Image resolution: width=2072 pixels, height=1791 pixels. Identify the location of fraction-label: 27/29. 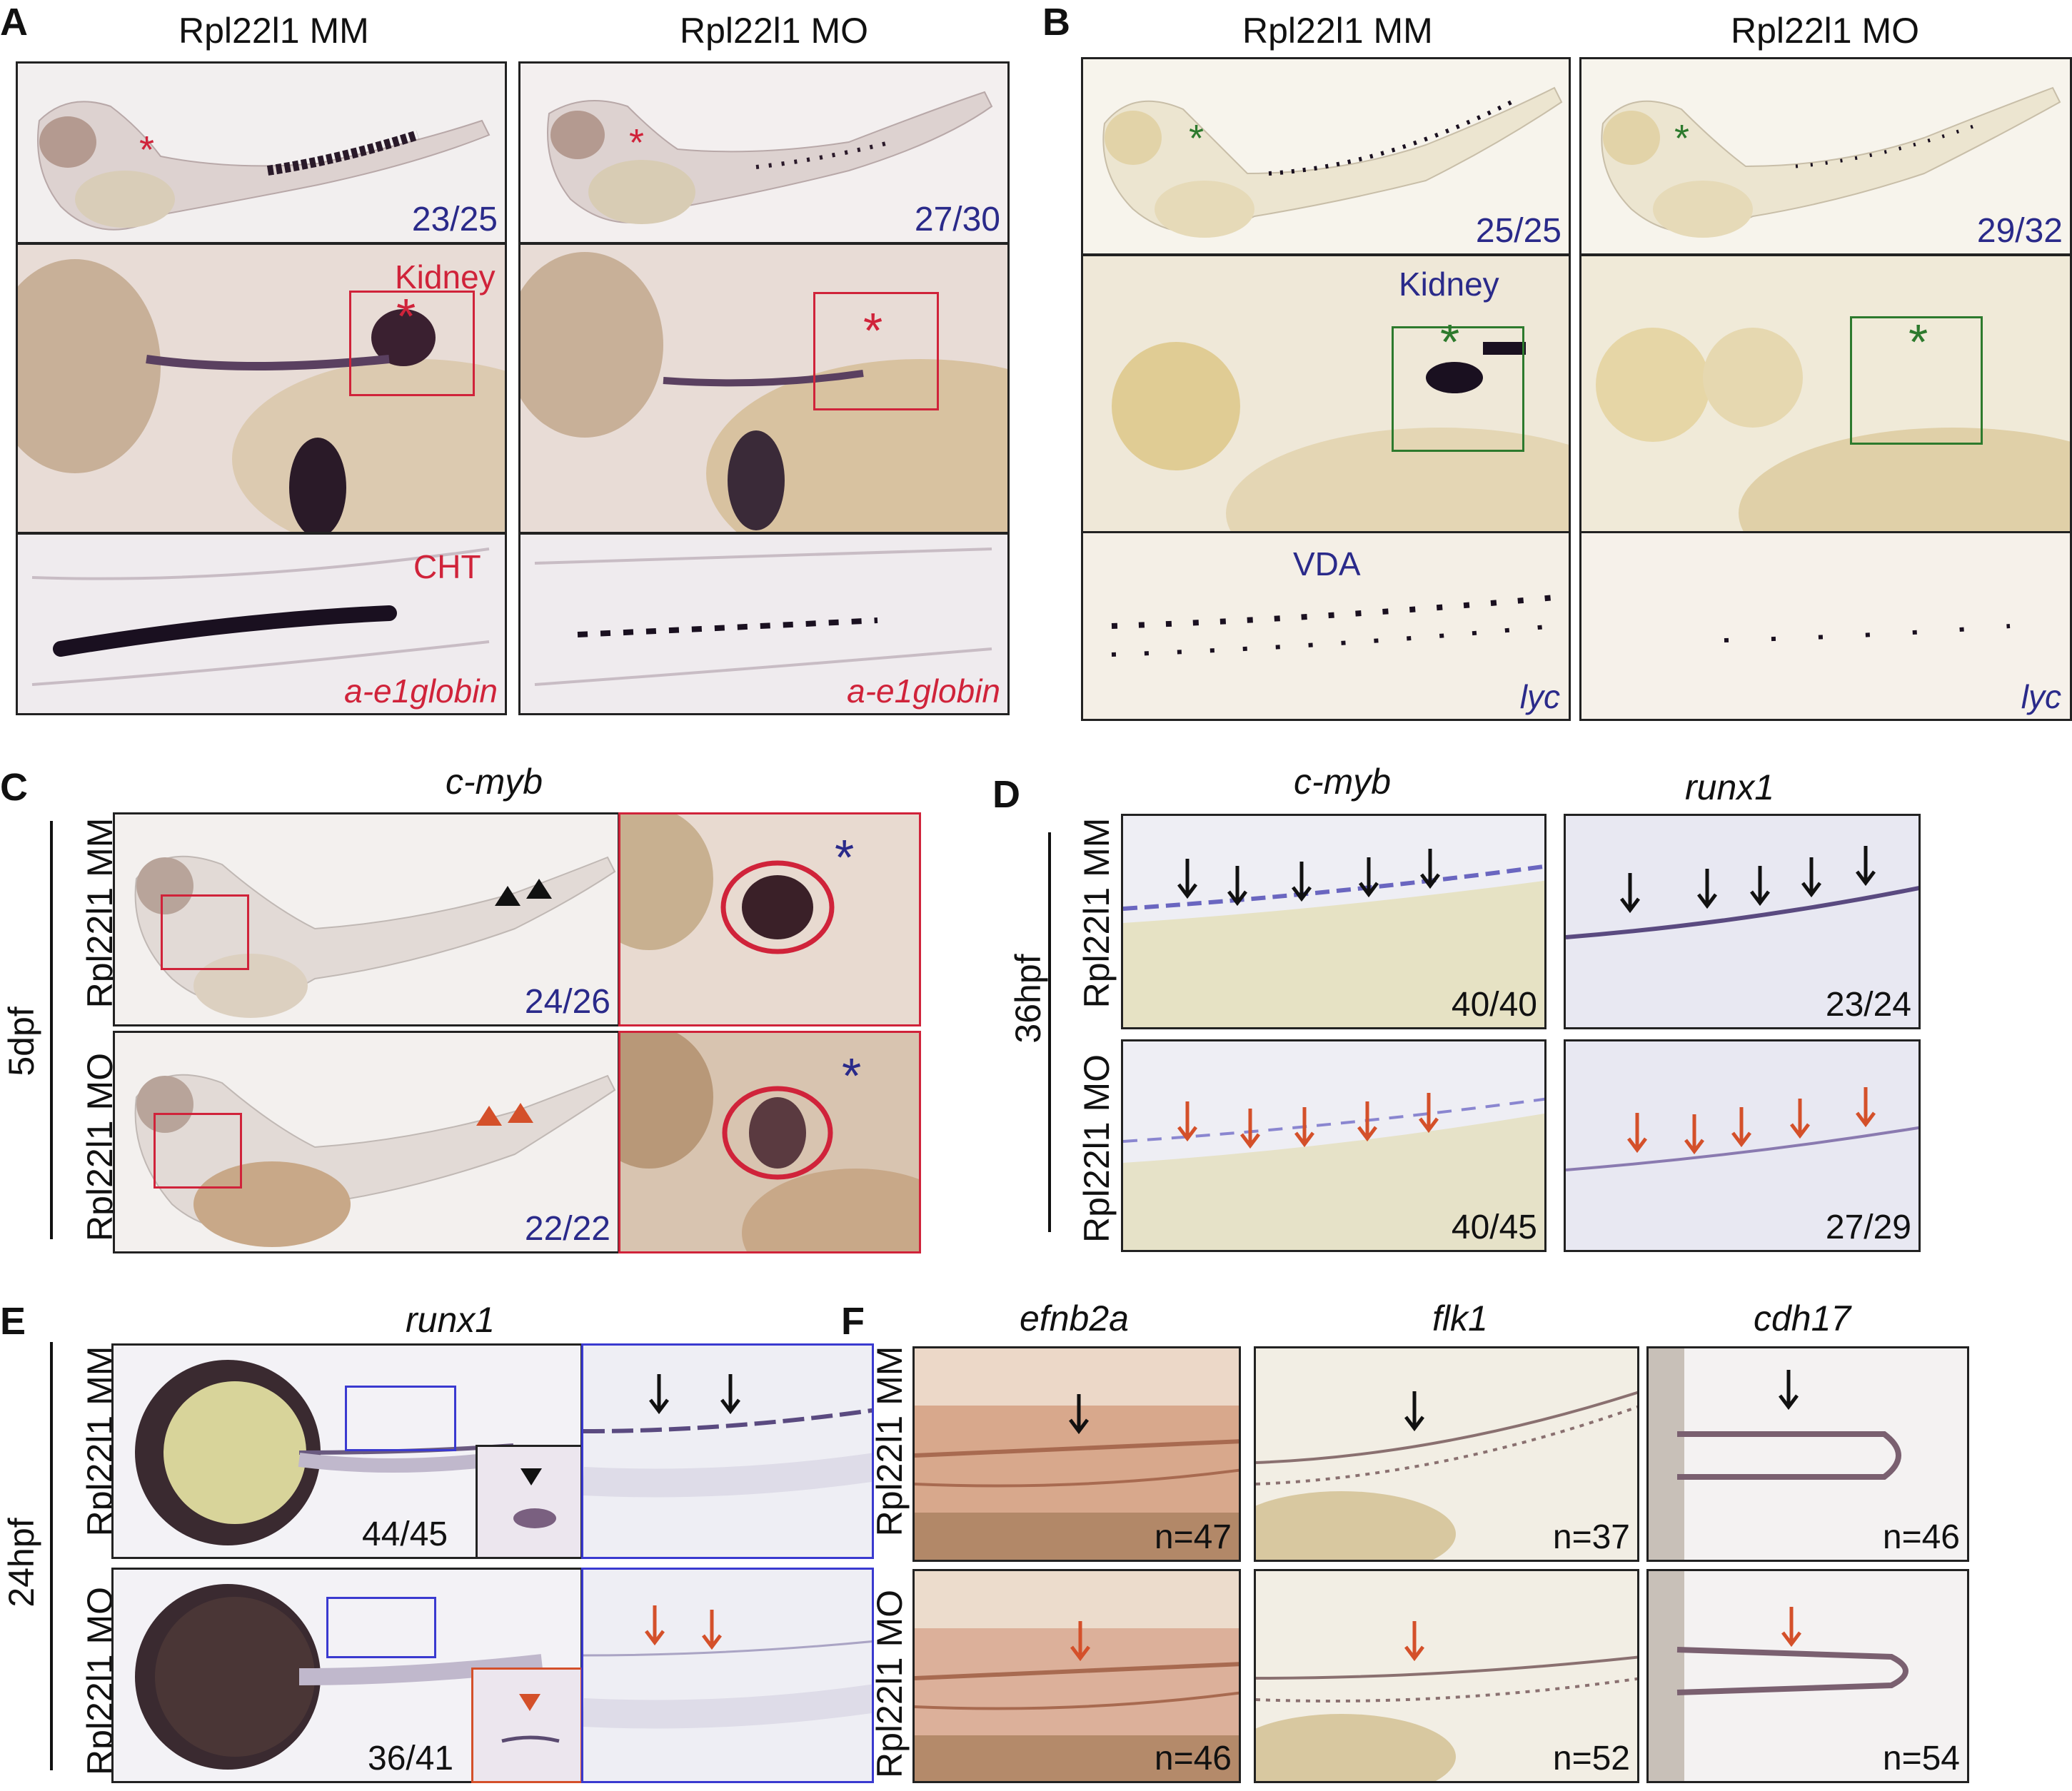
(1868, 1227).